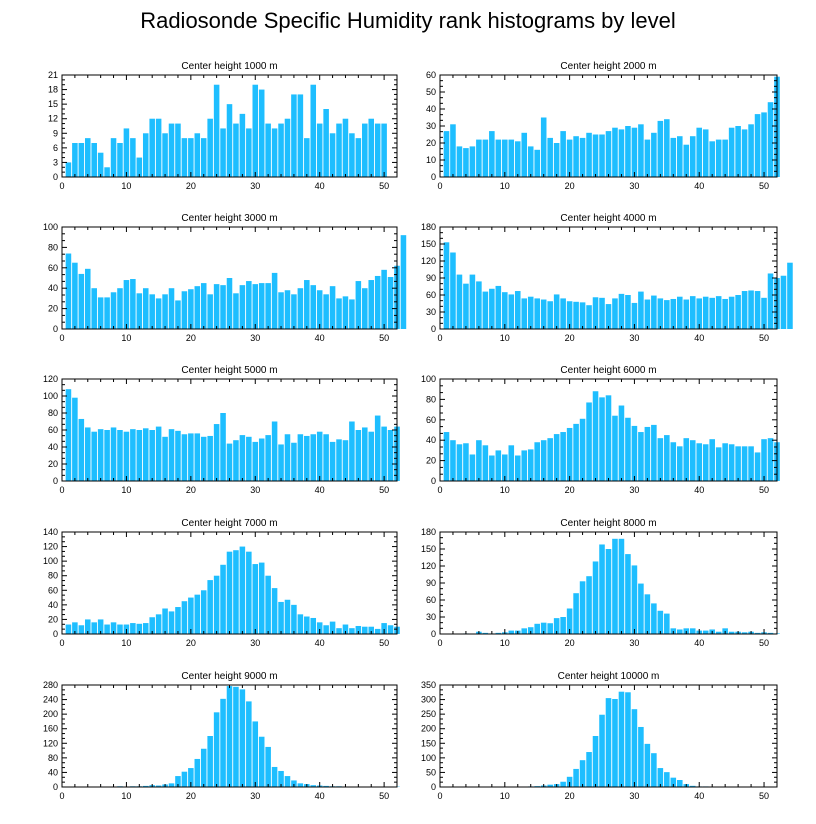  Describe the element at coordinates (608, 370) in the screenshot. I see `panel-title: Center height 6000 m` at that location.